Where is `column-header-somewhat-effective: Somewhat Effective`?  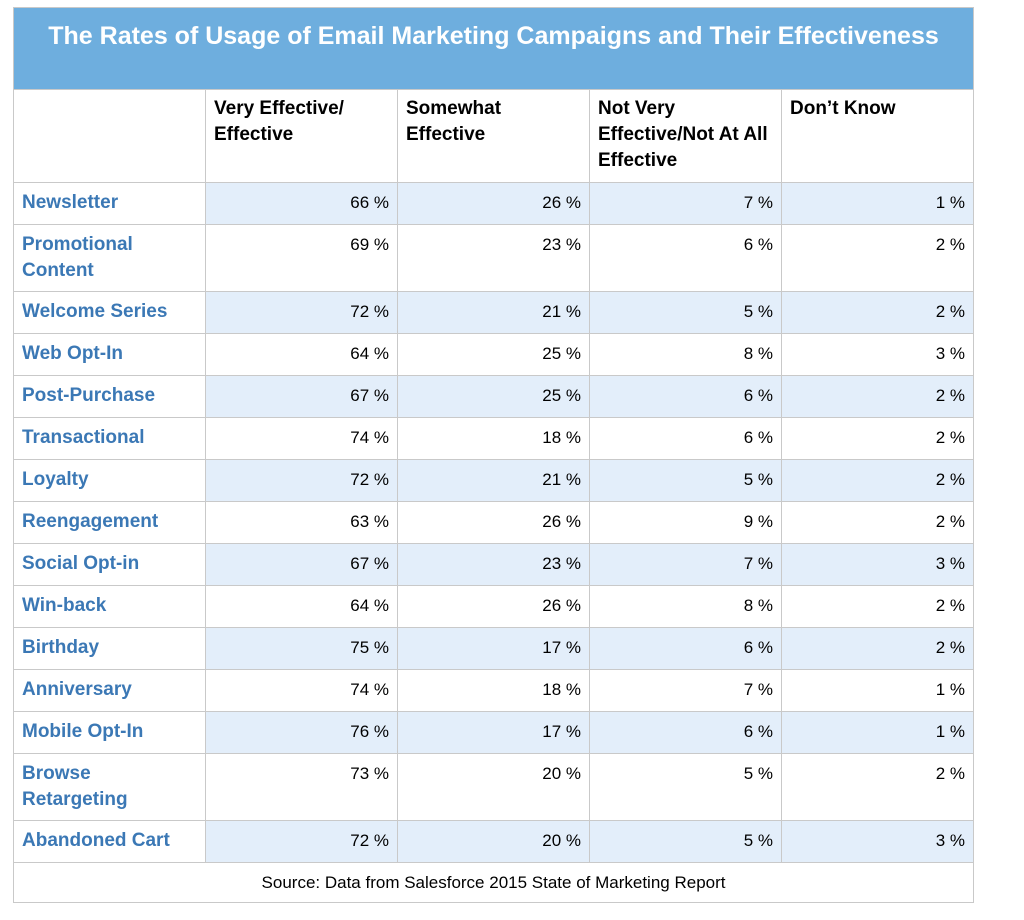
column-header-somewhat-effective: Somewhat Effective is located at coordinates (493, 136).